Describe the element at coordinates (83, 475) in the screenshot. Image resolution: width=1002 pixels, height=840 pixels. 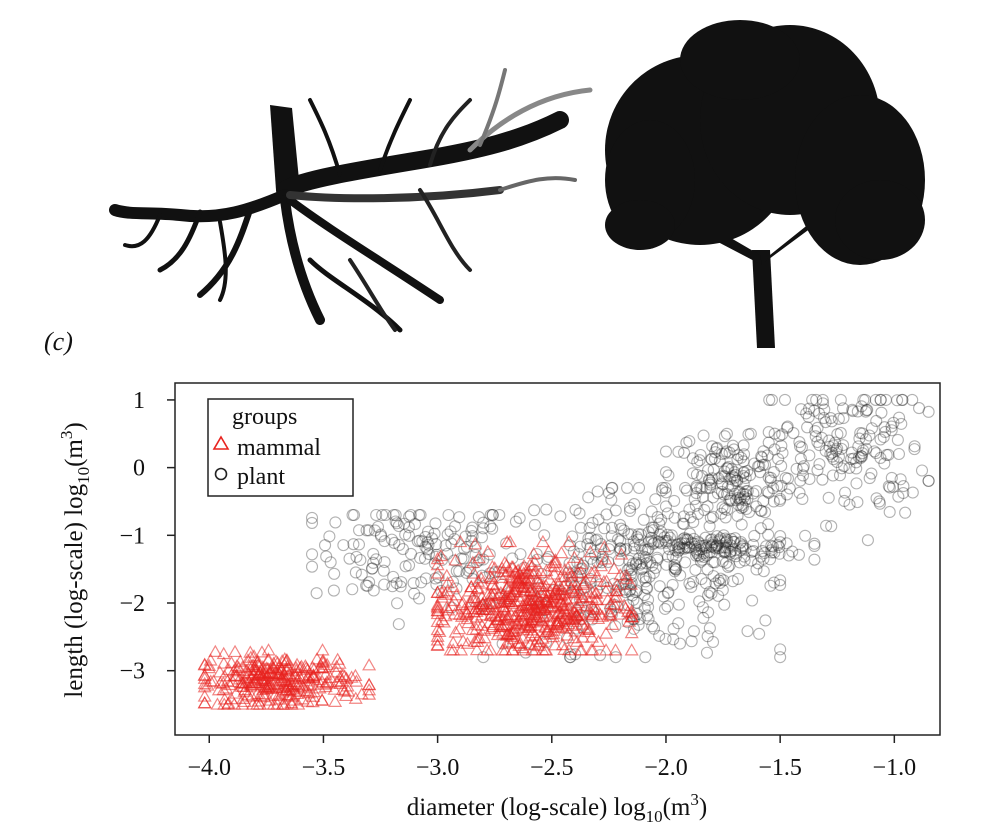
I see `y-axis-title-sub: 10` at that location.